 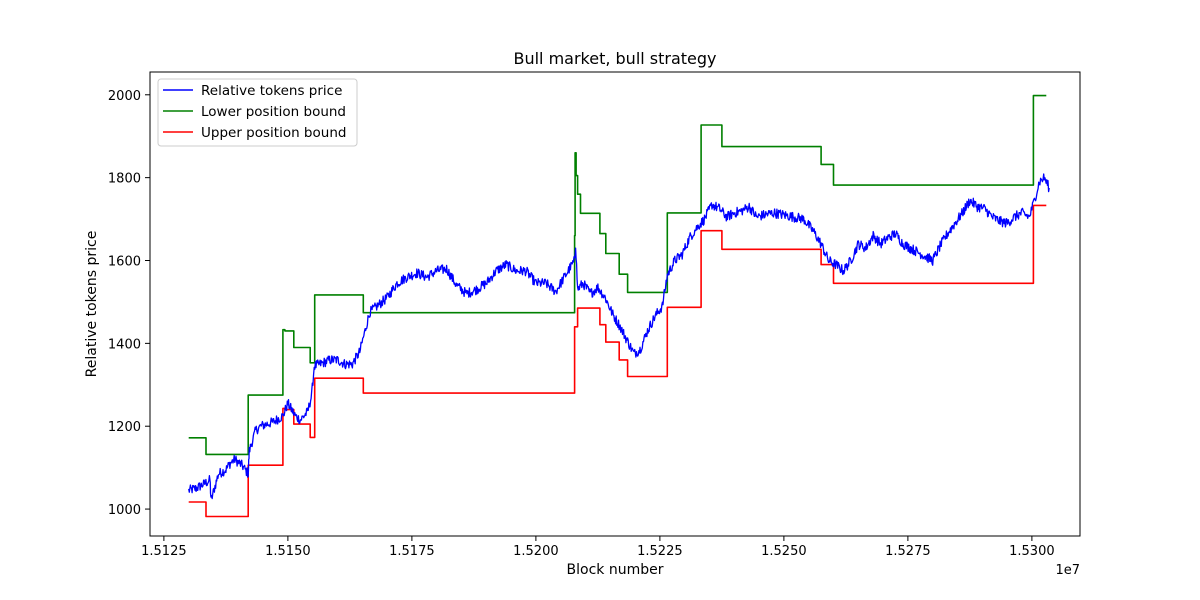 I want to click on x-axis-label: Block number, so click(x=615, y=570).